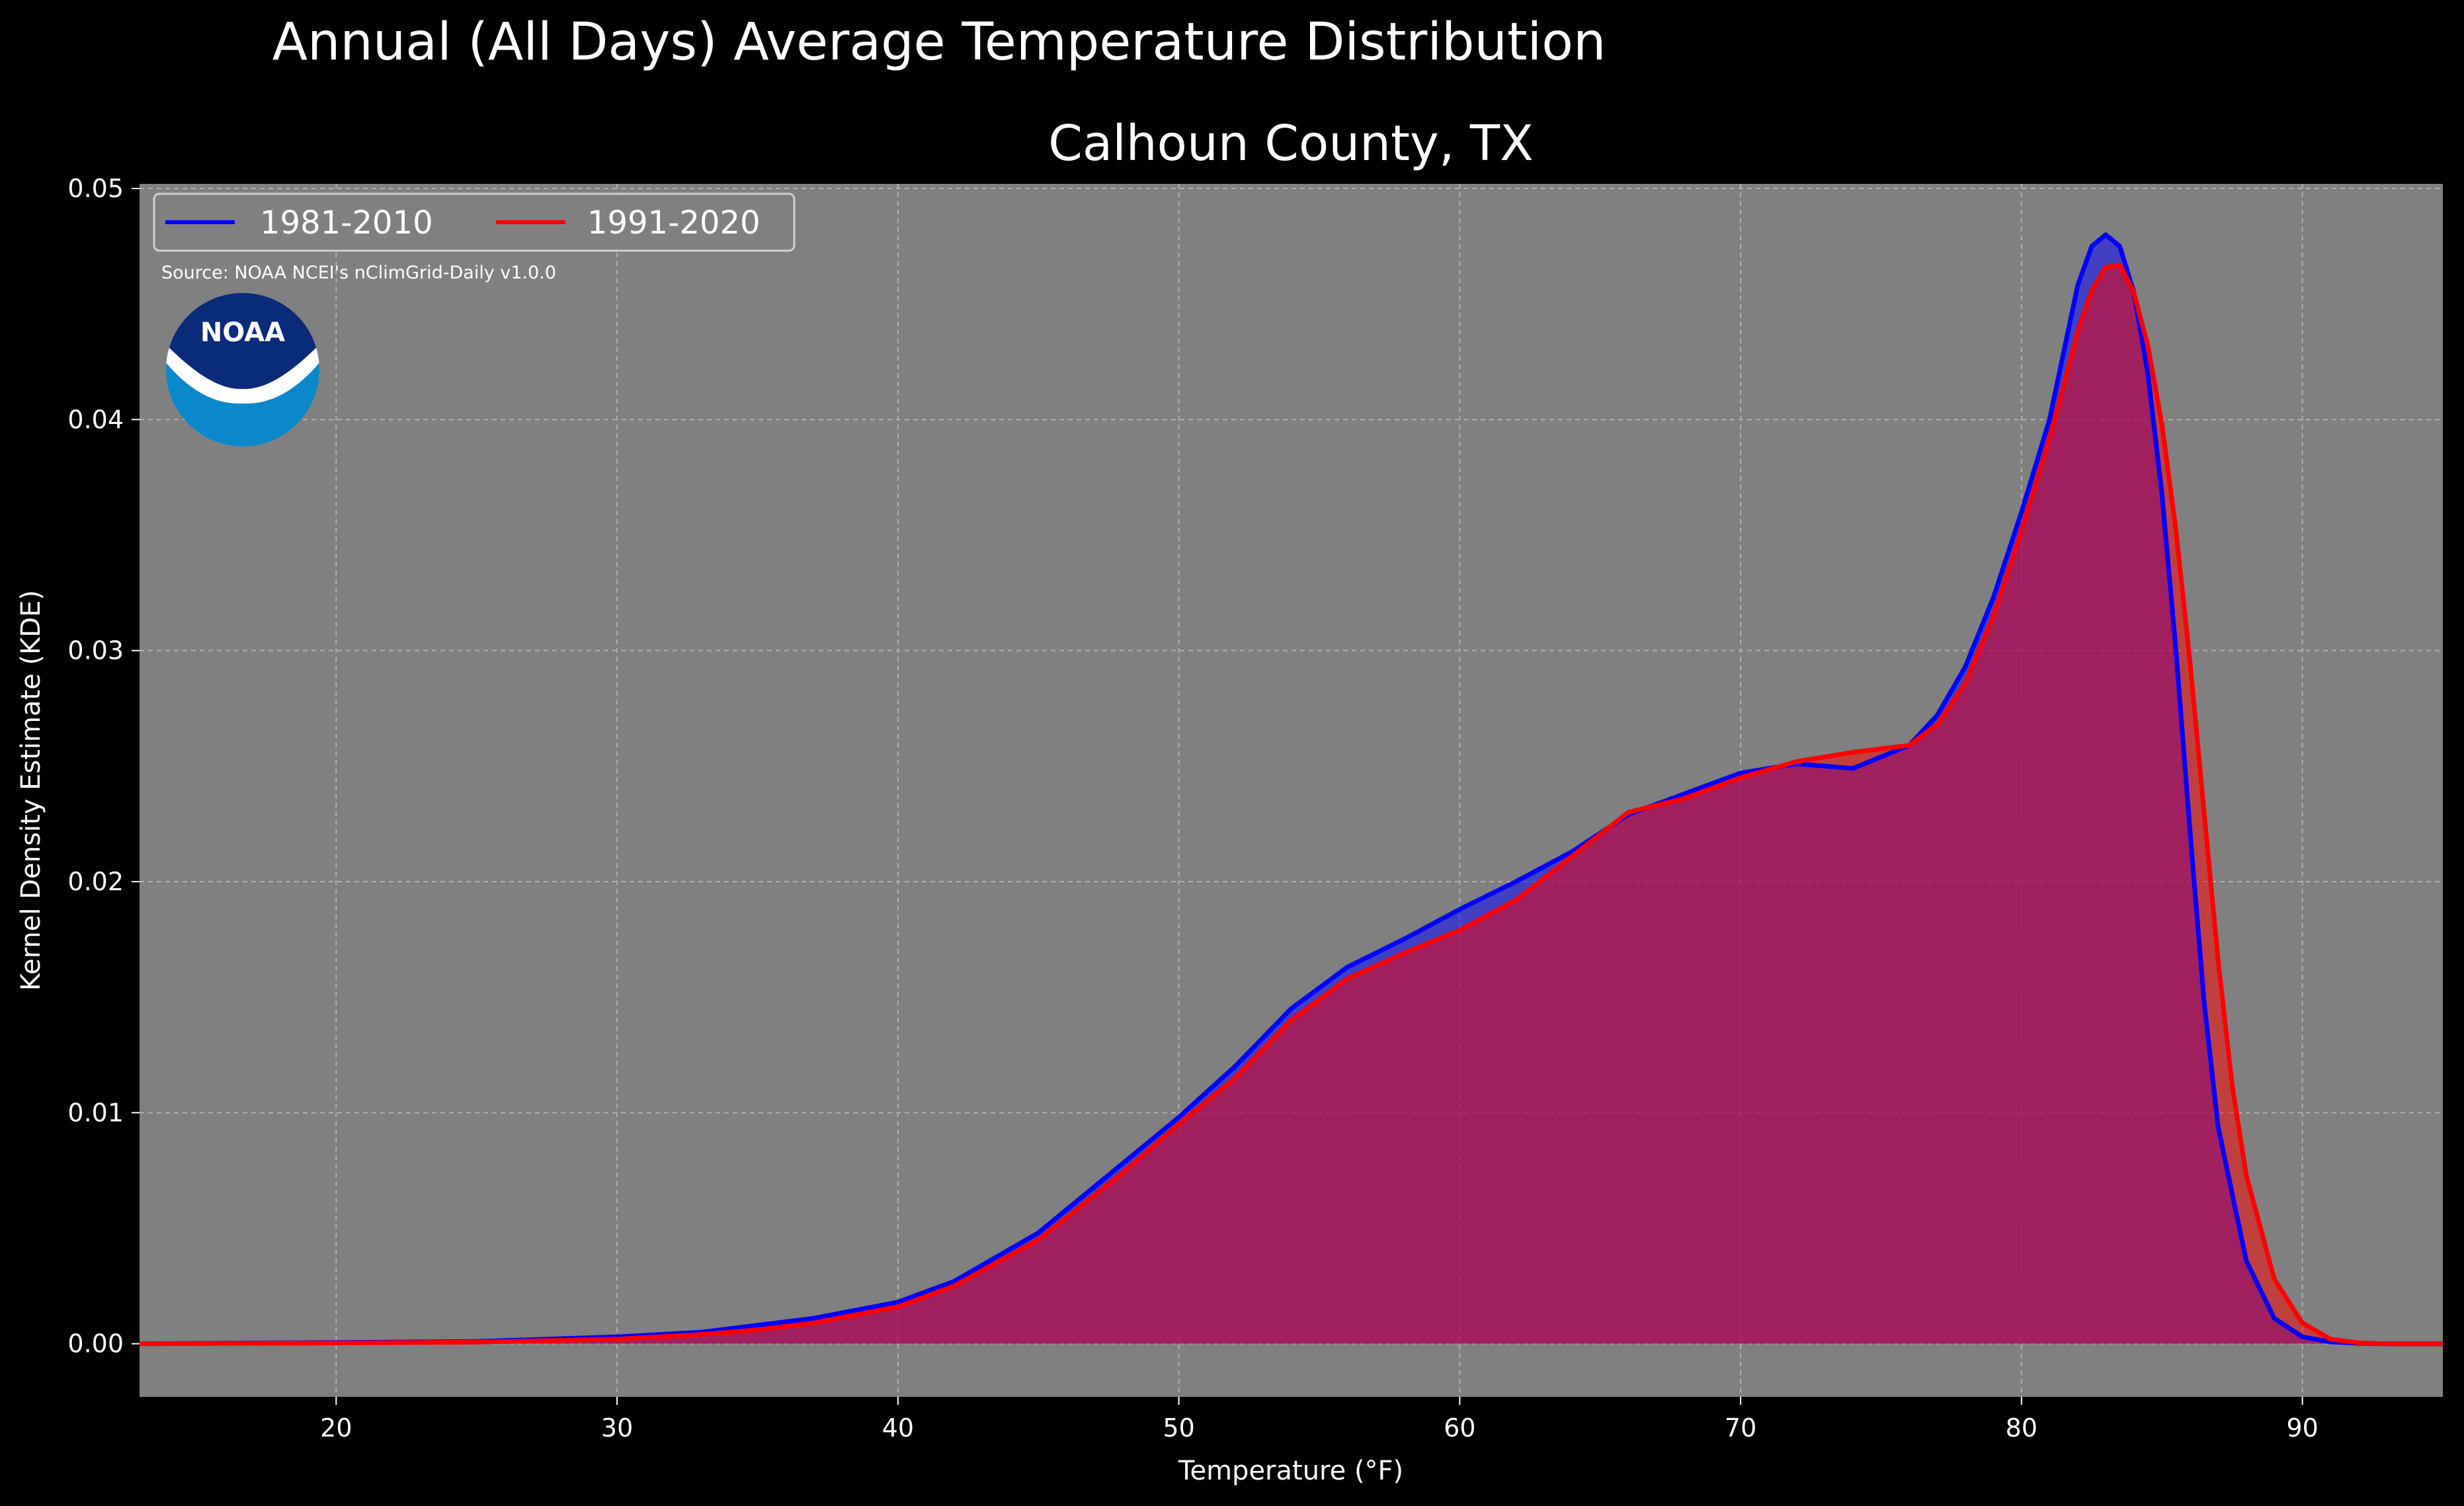 The height and width of the screenshot is (1506, 2464). Describe the element at coordinates (1320, 1420) in the screenshot. I see `x-axis: 20 30 40 50 60 70 80 90` at that location.